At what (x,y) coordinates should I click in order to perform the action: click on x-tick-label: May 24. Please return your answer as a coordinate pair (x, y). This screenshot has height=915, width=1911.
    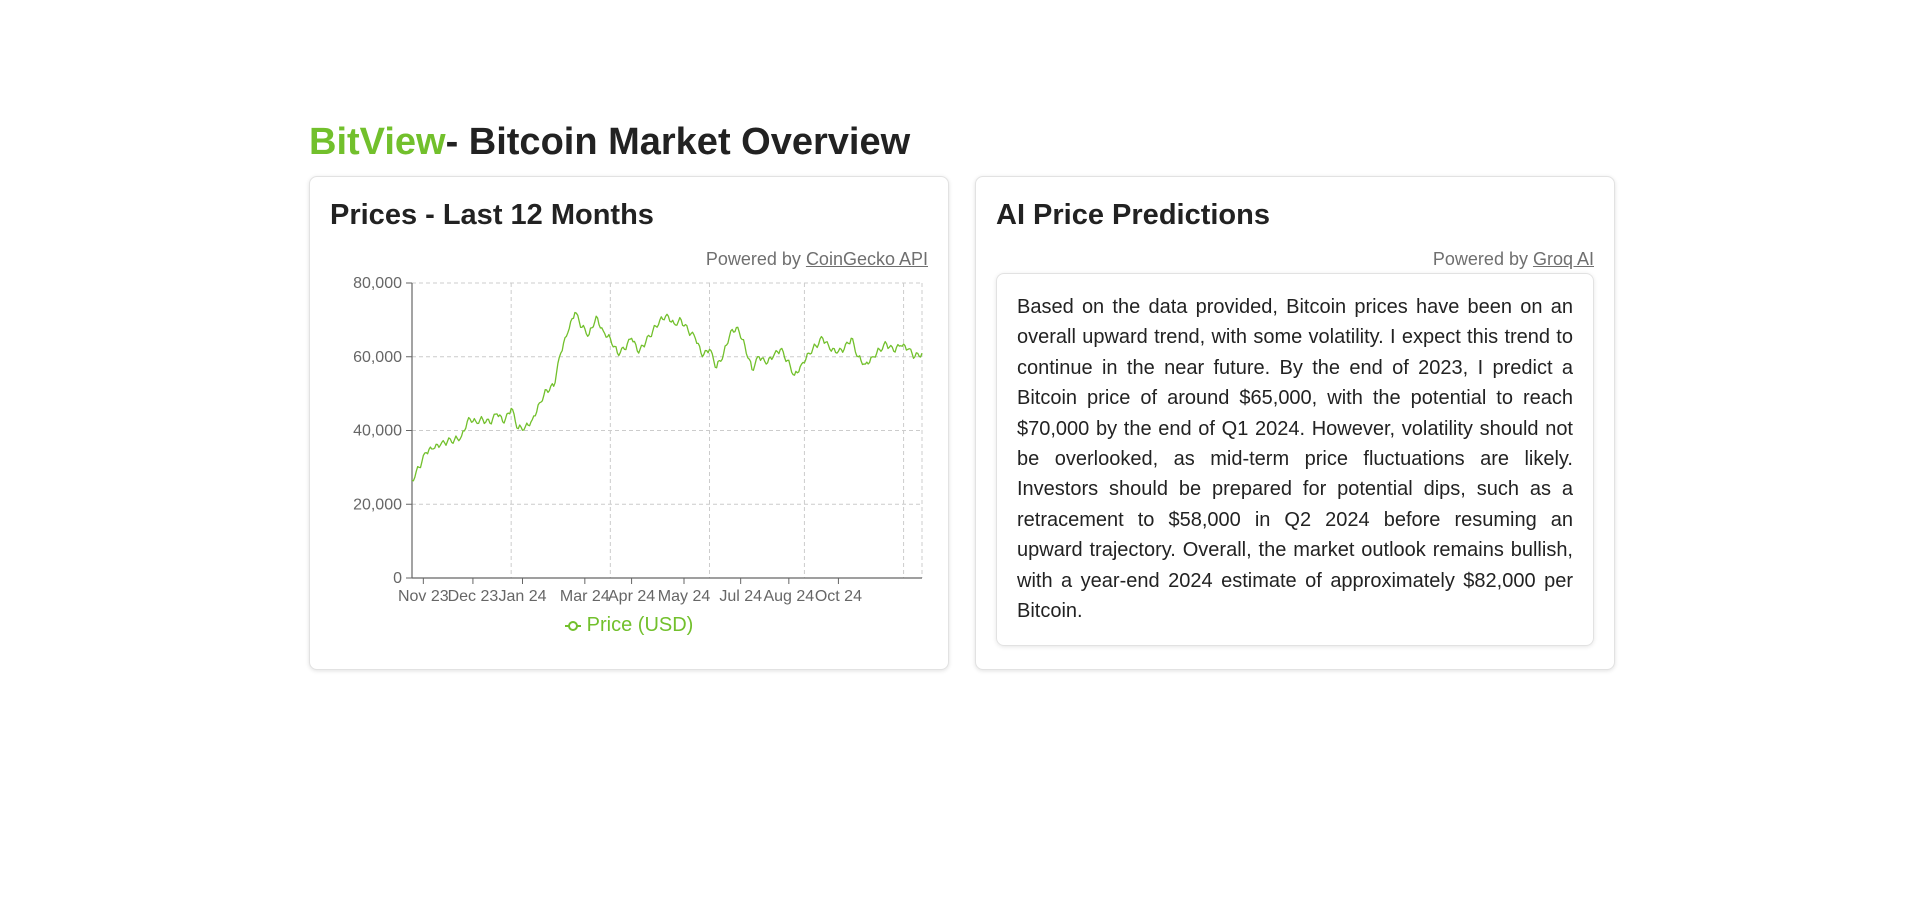
    Looking at the image, I should click on (684, 596).